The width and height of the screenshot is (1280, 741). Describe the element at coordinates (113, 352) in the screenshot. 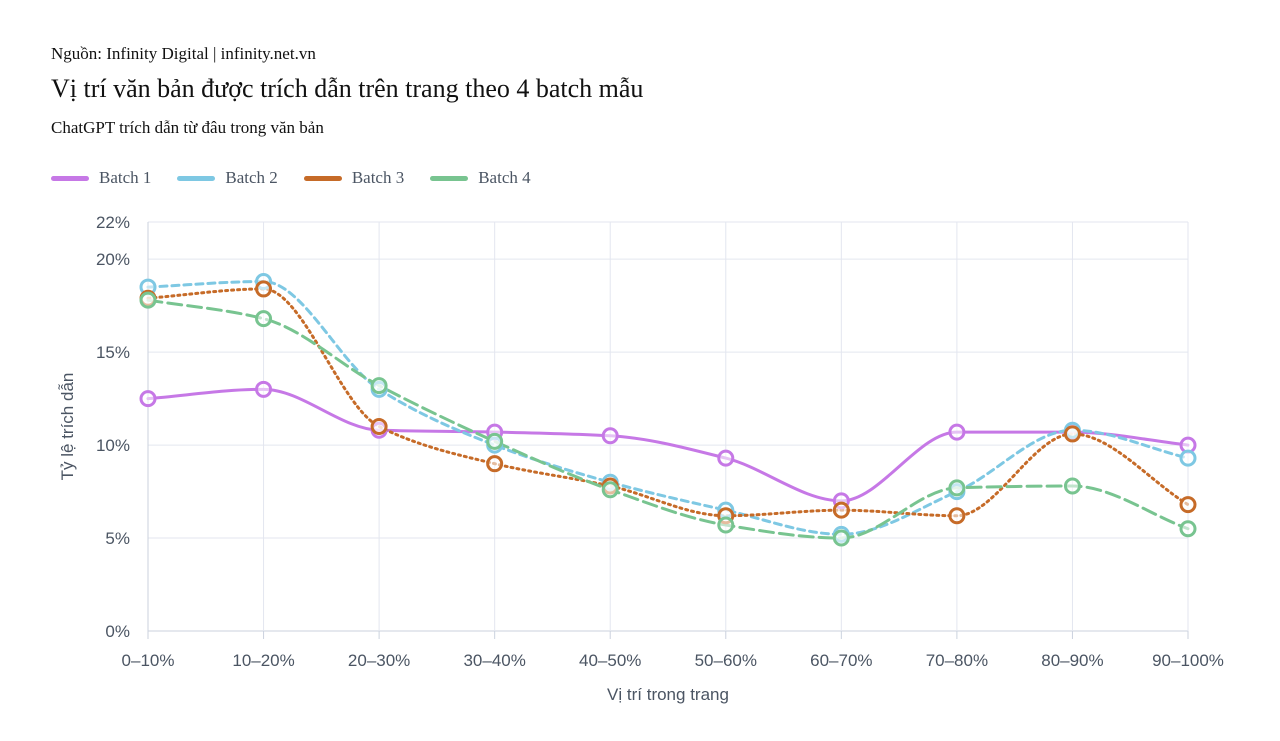

I see `y-tick-label: 15%` at that location.